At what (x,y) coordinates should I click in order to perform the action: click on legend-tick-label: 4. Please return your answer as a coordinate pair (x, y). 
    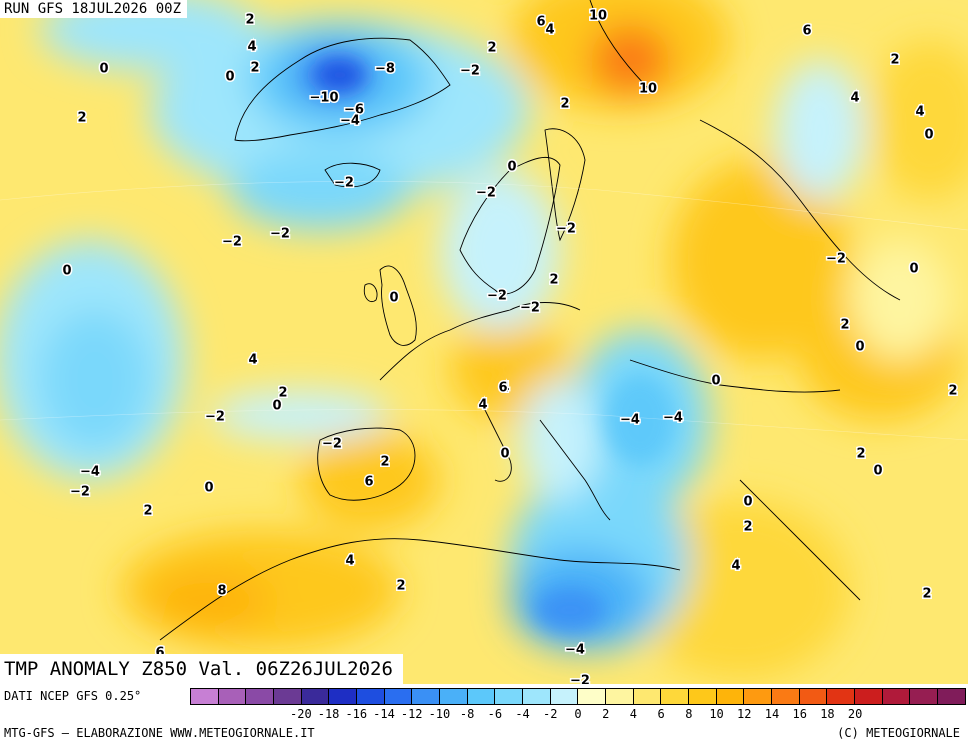
    Looking at the image, I should click on (633, 714).